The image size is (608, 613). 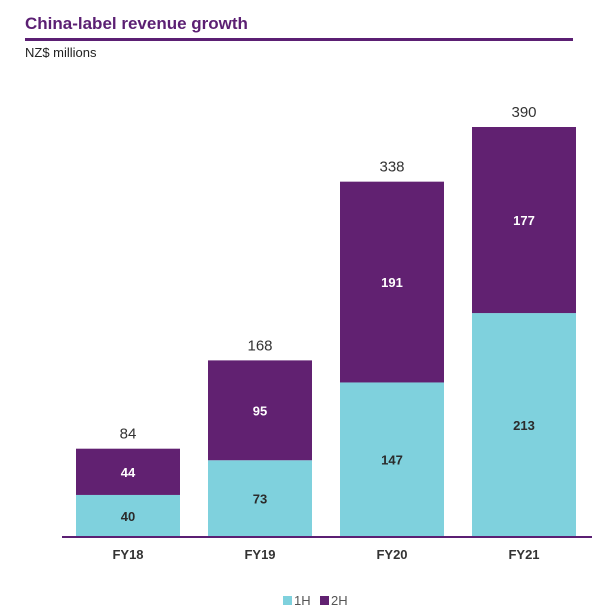 I want to click on bar-2h-fy19, so click(x=260, y=410).